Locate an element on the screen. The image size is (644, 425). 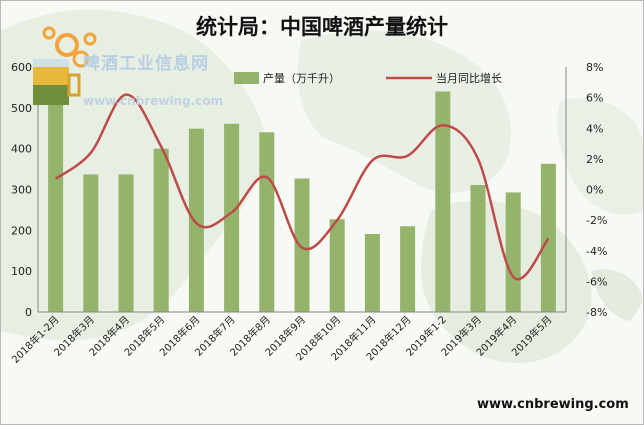
right-tick-label: 4% is located at coordinates (594, 128).